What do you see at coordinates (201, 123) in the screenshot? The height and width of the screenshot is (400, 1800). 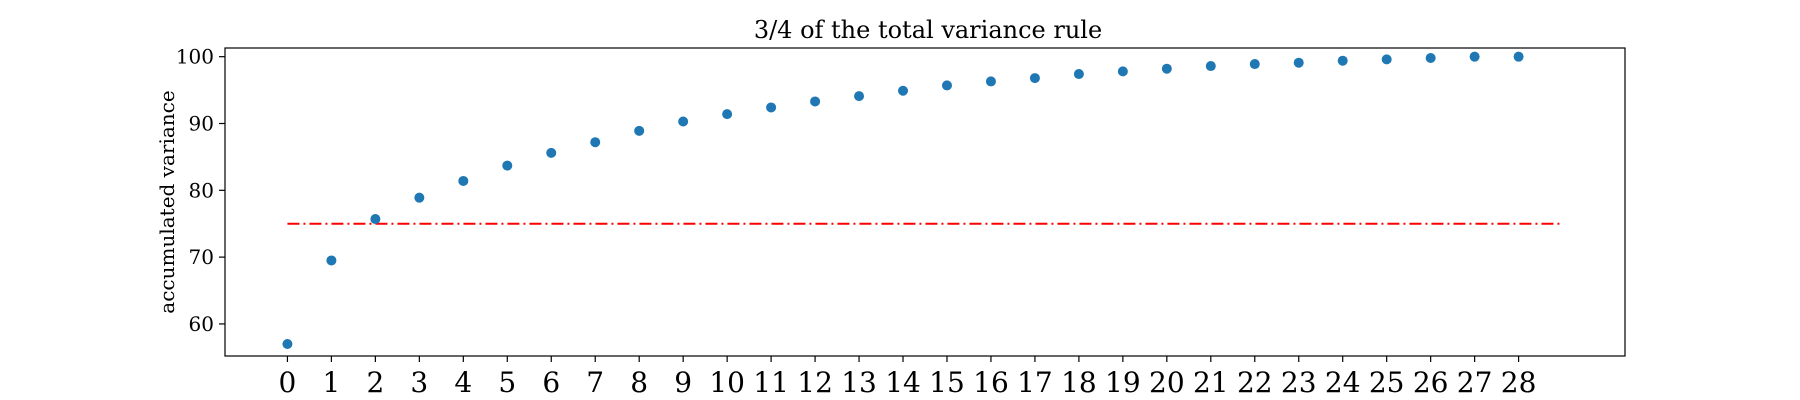 I see `y-tick-label: 90` at bounding box center [201, 123].